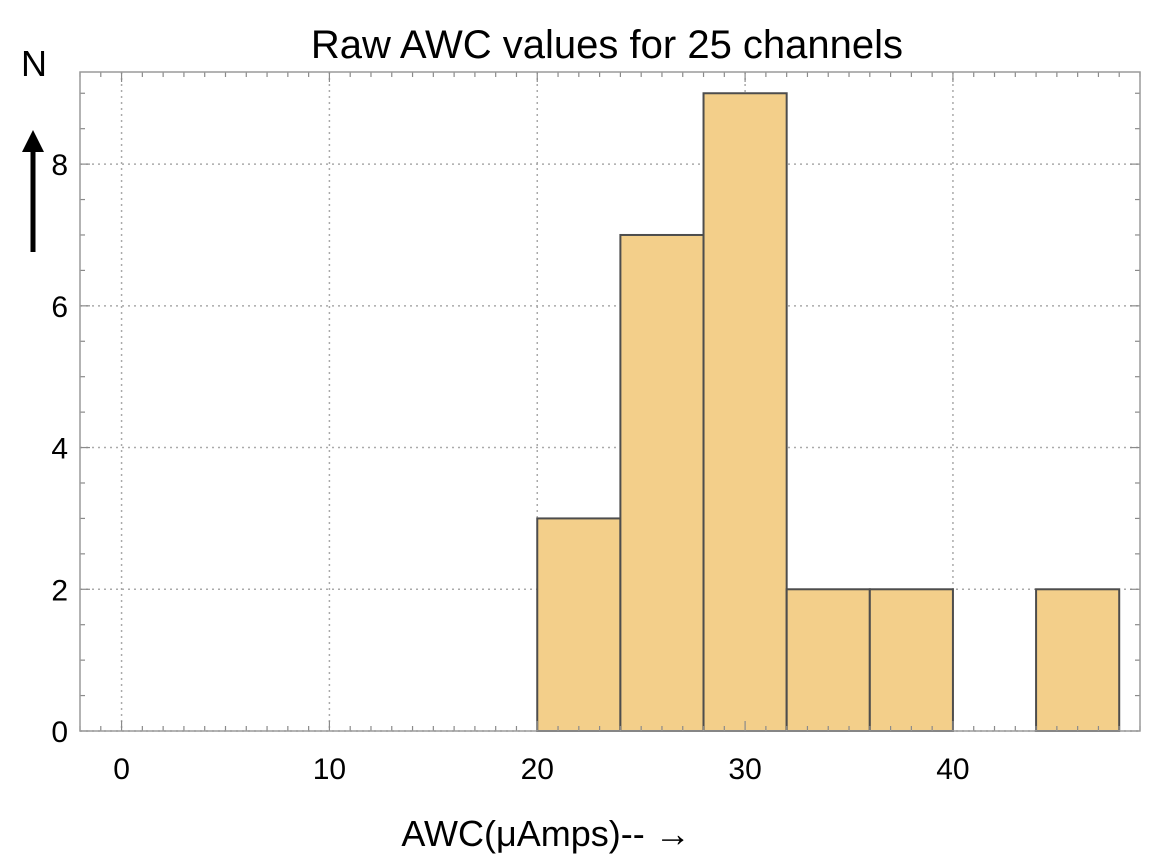 This screenshot has height=864, width=1162. Describe the element at coordinates (33, 191) in the screenshot. I see `y-axis-arrow-icon` at that location.